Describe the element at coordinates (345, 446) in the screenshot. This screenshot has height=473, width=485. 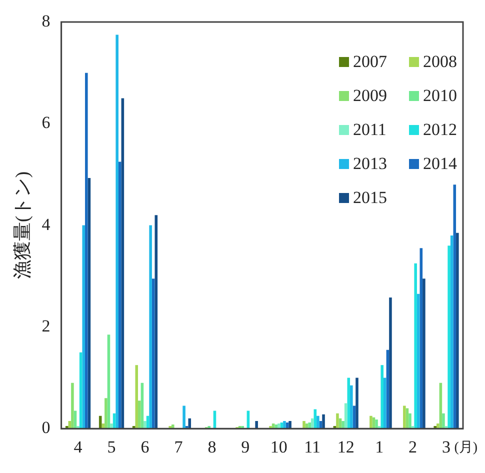
I see `x-tick-label: 12` at that location.